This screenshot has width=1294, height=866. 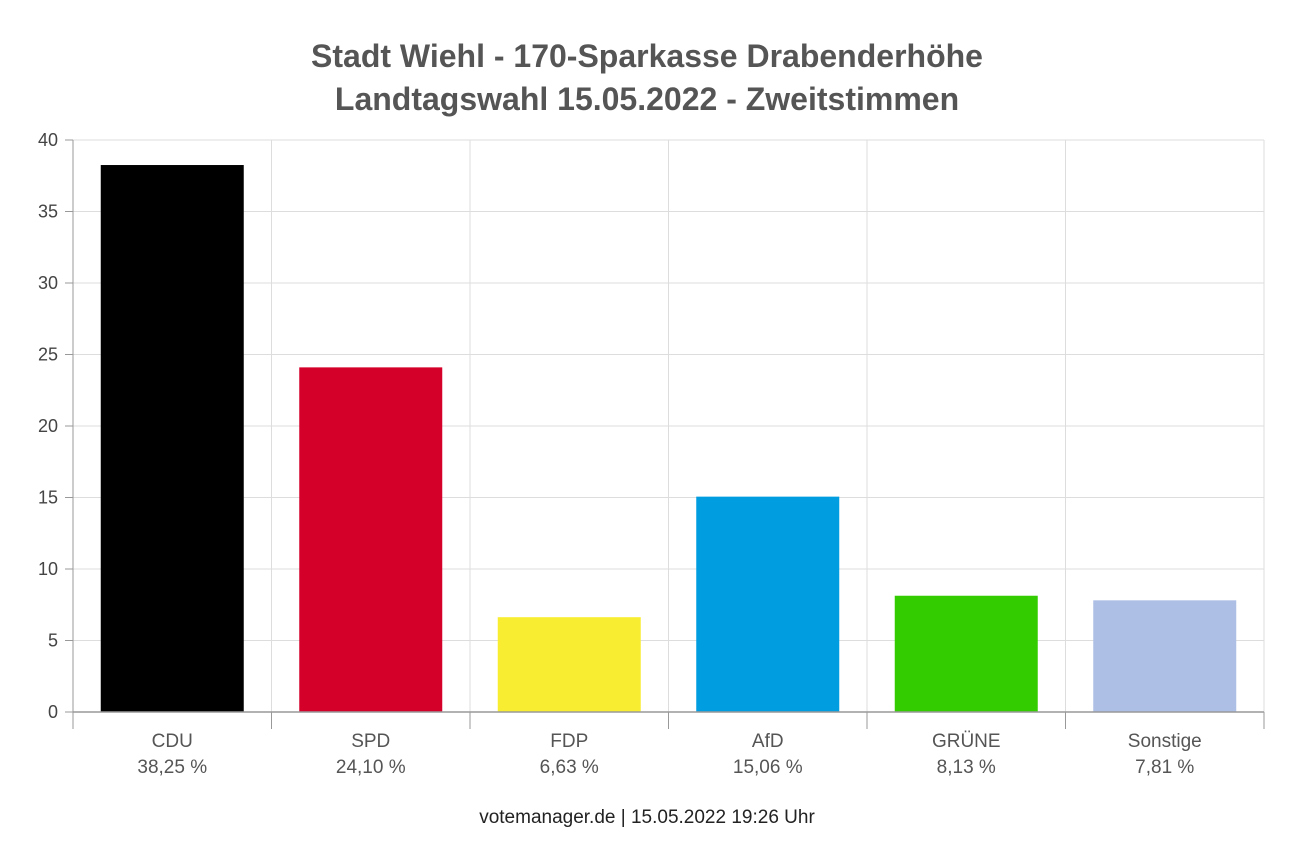 I want to click on category-label: Sonstige, so click(x=1165, y=741).